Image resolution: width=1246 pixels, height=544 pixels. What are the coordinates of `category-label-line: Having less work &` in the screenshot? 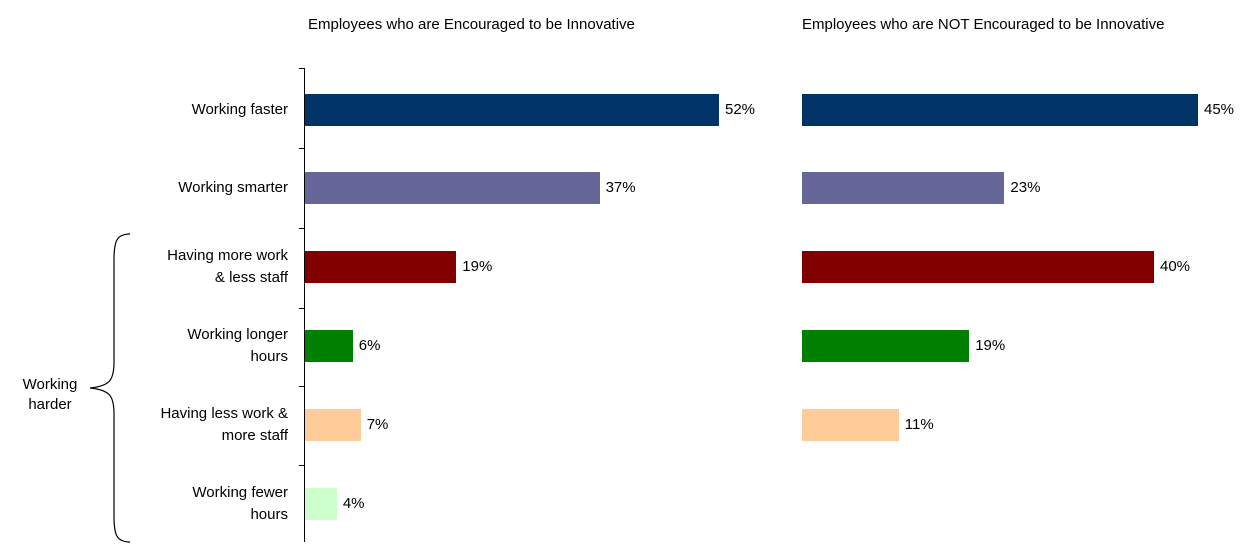 It's located at (224, 413).